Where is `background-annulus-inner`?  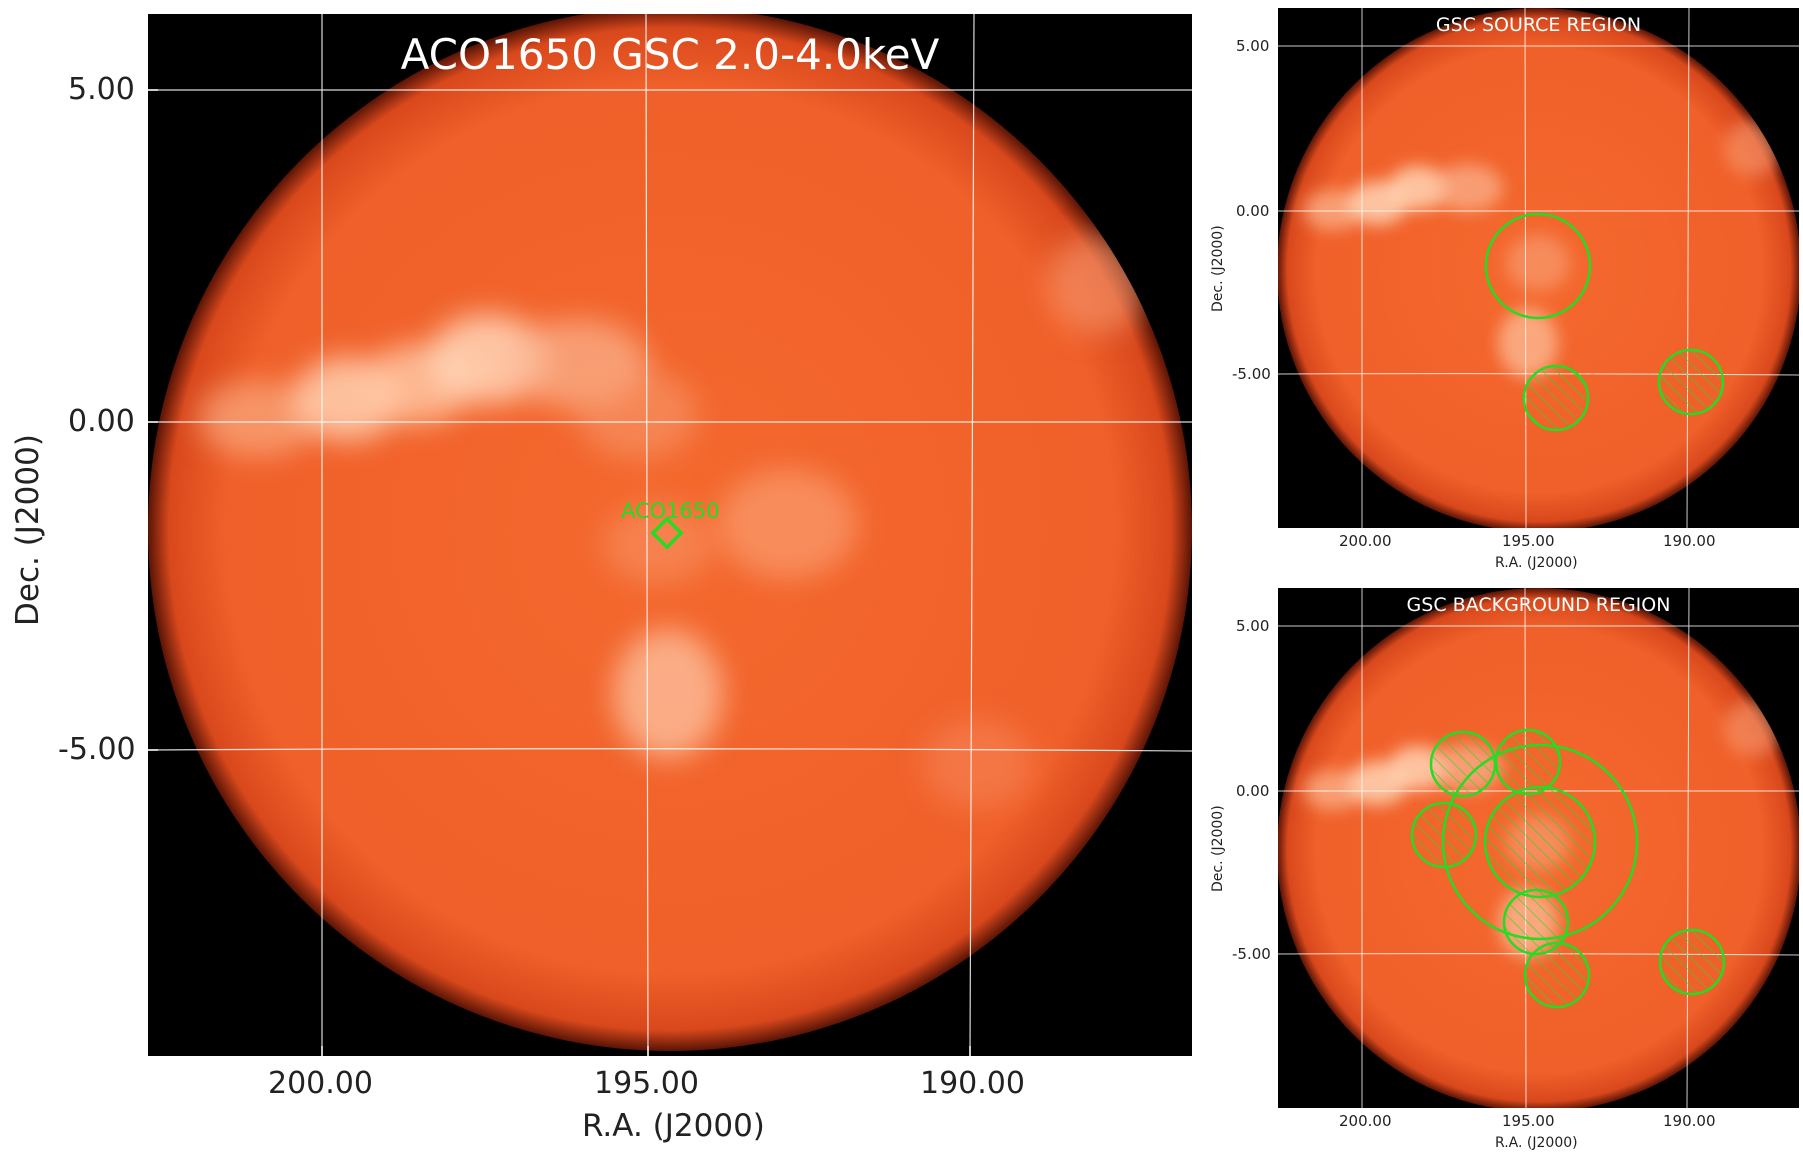 background-annulus-inner is located at coordinates (1540, 842).